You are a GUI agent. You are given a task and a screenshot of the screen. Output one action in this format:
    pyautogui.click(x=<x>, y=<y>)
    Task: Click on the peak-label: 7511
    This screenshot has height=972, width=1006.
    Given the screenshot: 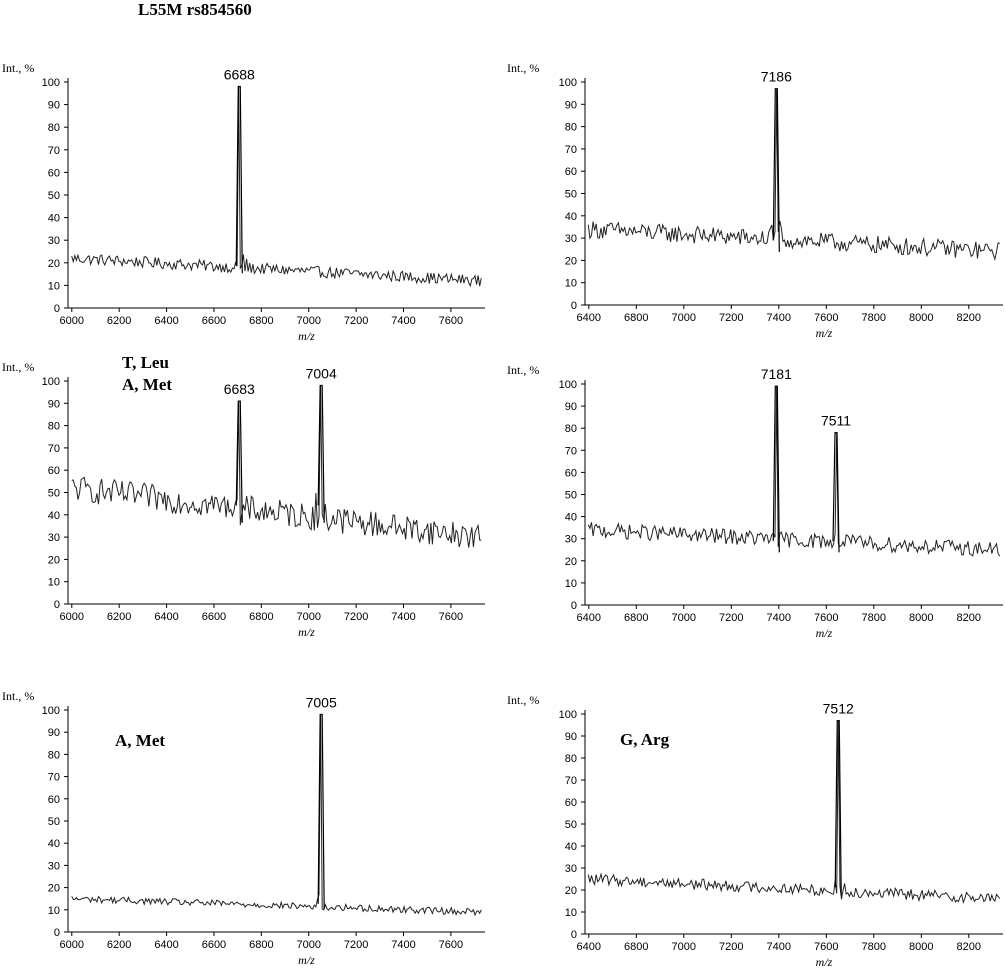 What is the action you would take?
    pyautogui.click(x=836, y=421)
    